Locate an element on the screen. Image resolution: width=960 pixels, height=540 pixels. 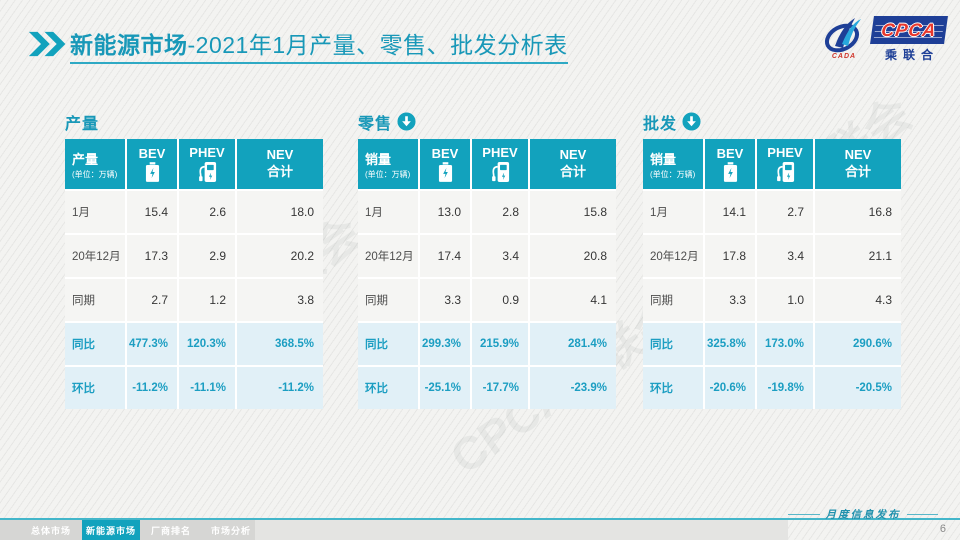
footer-rule-left is located at coordinates (804, 514).